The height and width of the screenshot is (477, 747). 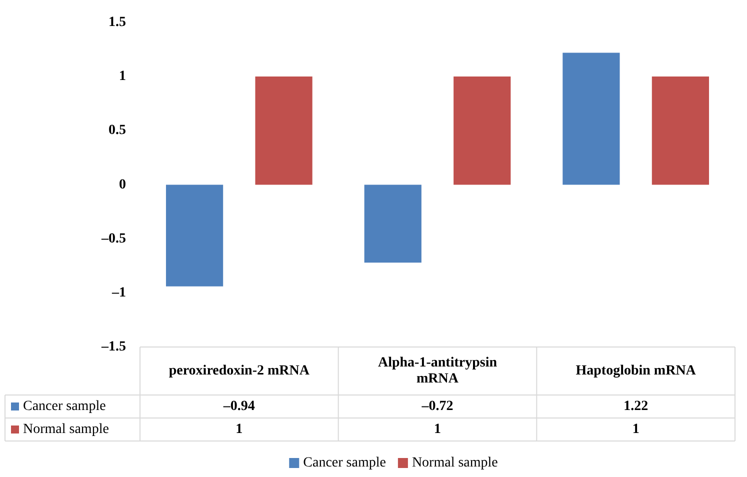 What do you see at coordinates (113, 238) in the screenshot?
I see `y-tick-label: –0.5` at bounding box center [113, 238].